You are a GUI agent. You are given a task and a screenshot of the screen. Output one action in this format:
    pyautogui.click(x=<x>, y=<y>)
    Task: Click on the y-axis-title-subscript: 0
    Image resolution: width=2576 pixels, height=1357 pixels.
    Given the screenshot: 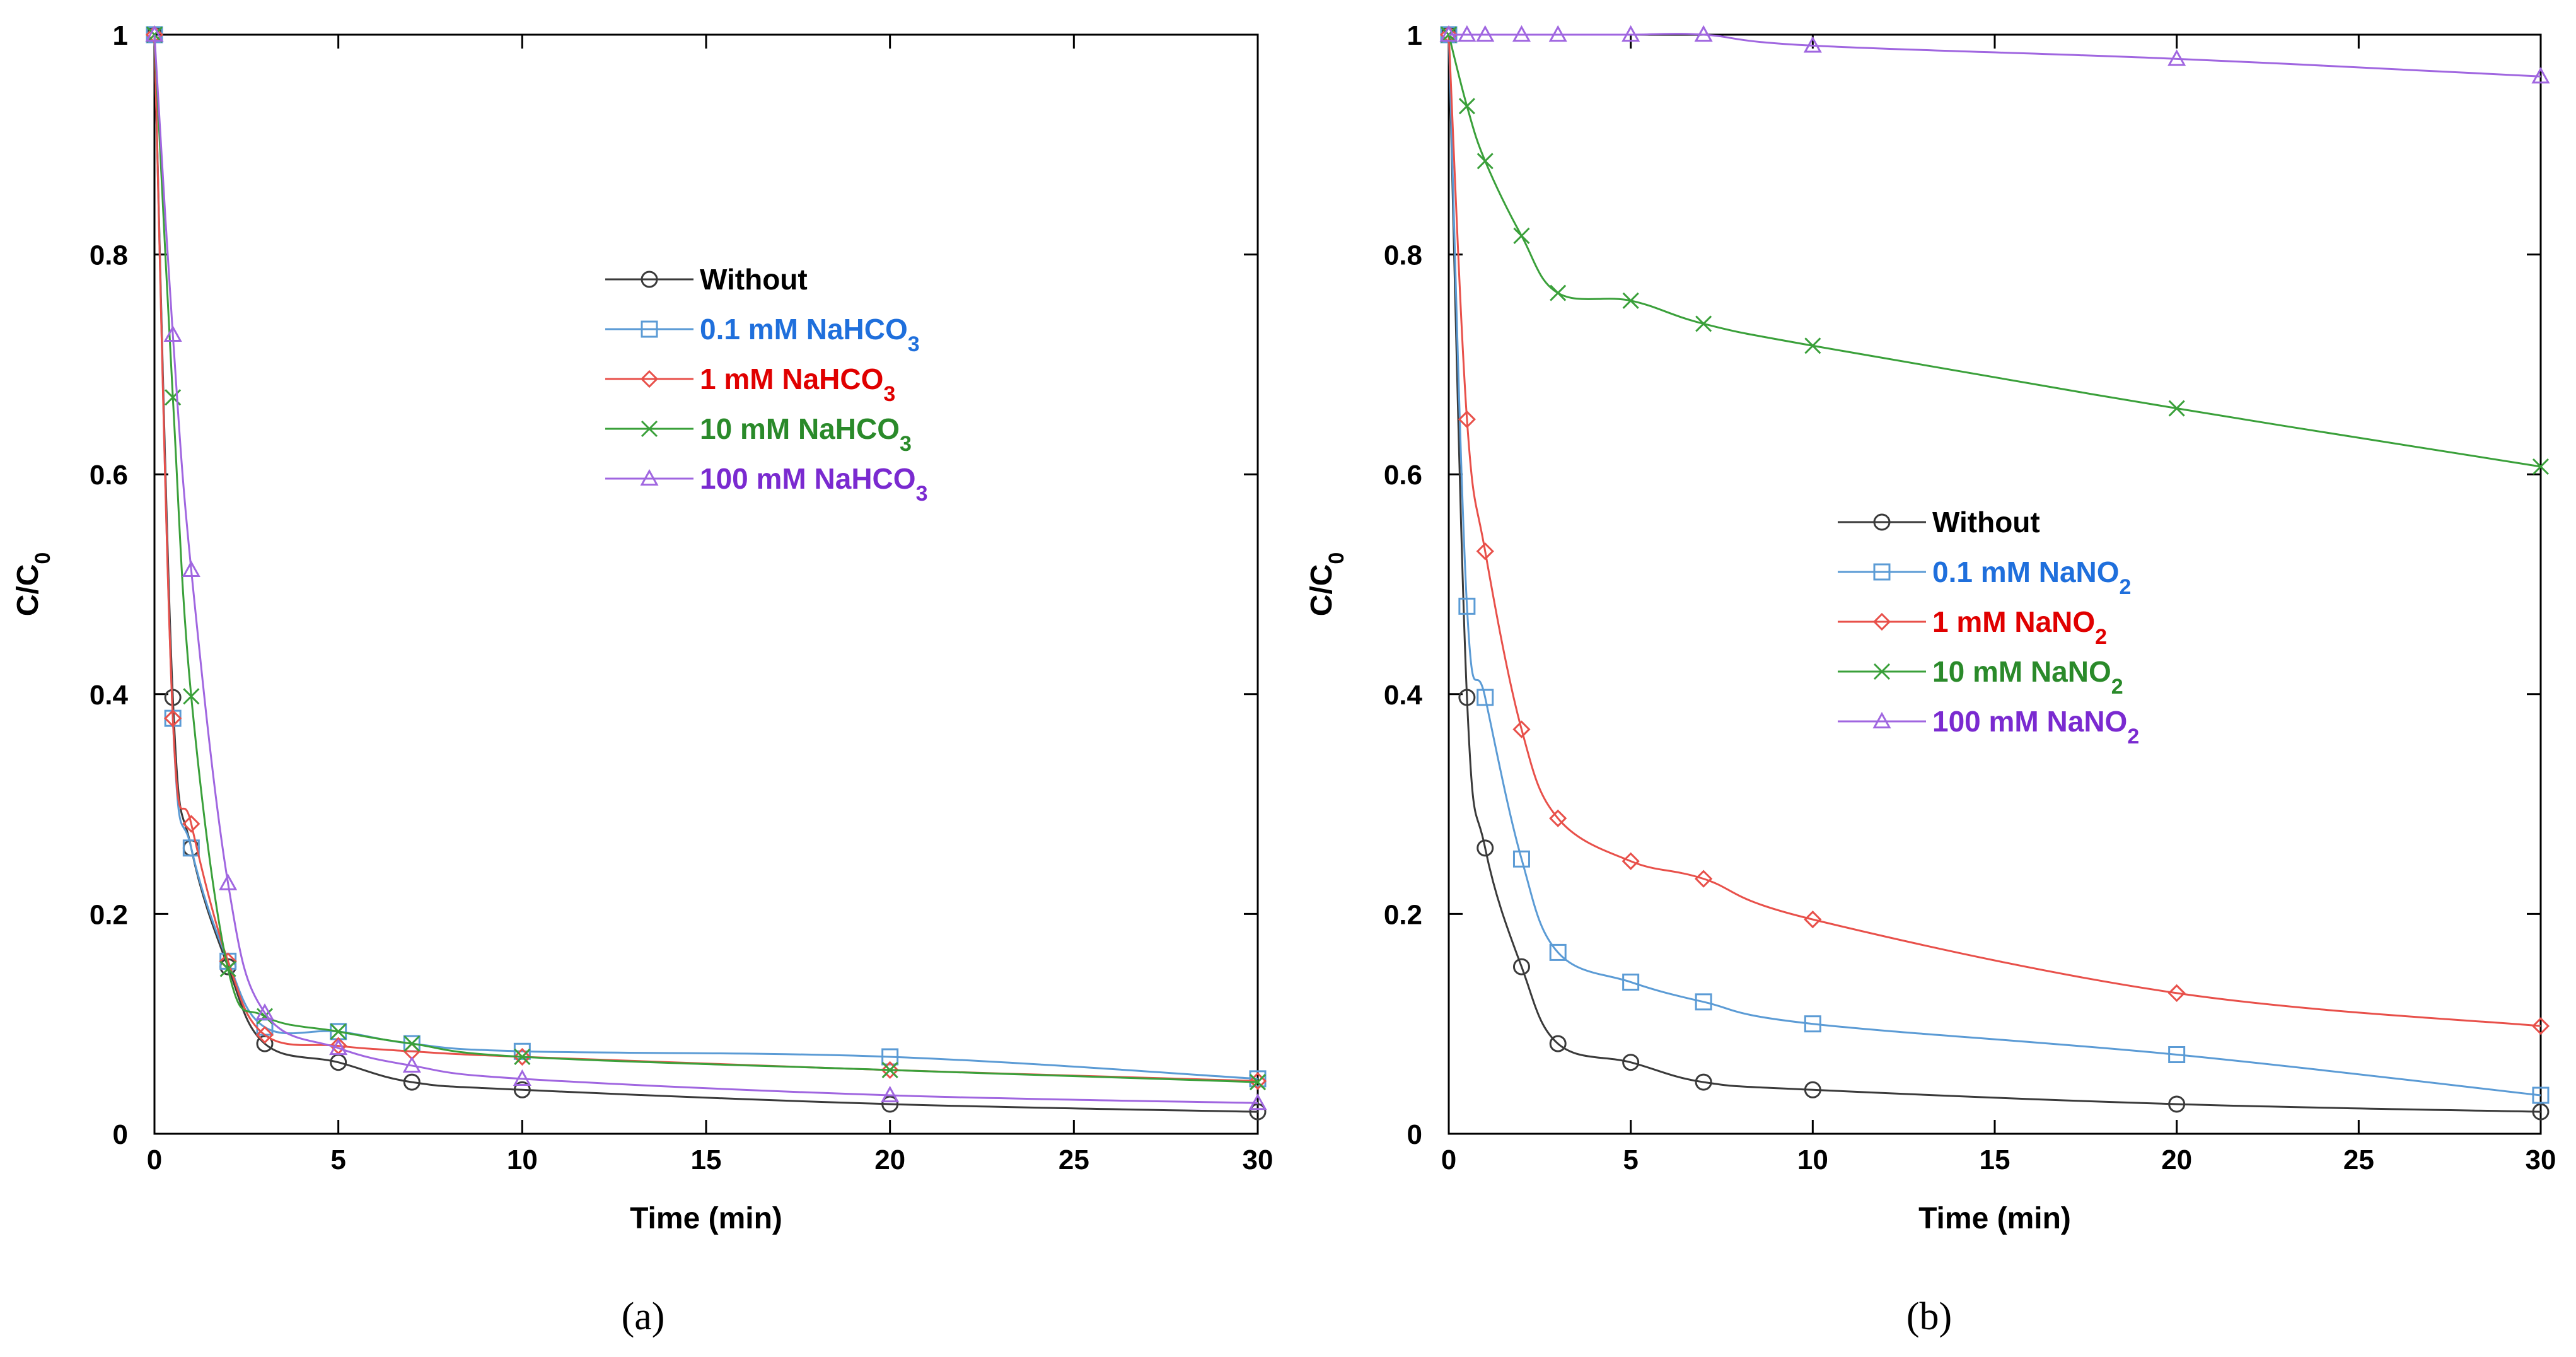 What is the action you would take?
    pyautogui.click(x=1337, y=558)
    